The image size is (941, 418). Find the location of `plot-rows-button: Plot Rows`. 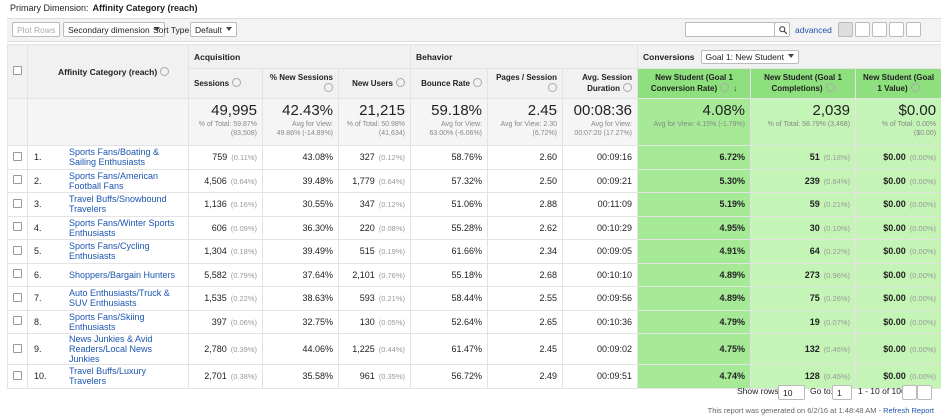

plot-rows-button: Plot Rows is located at coordinates (36, 29).